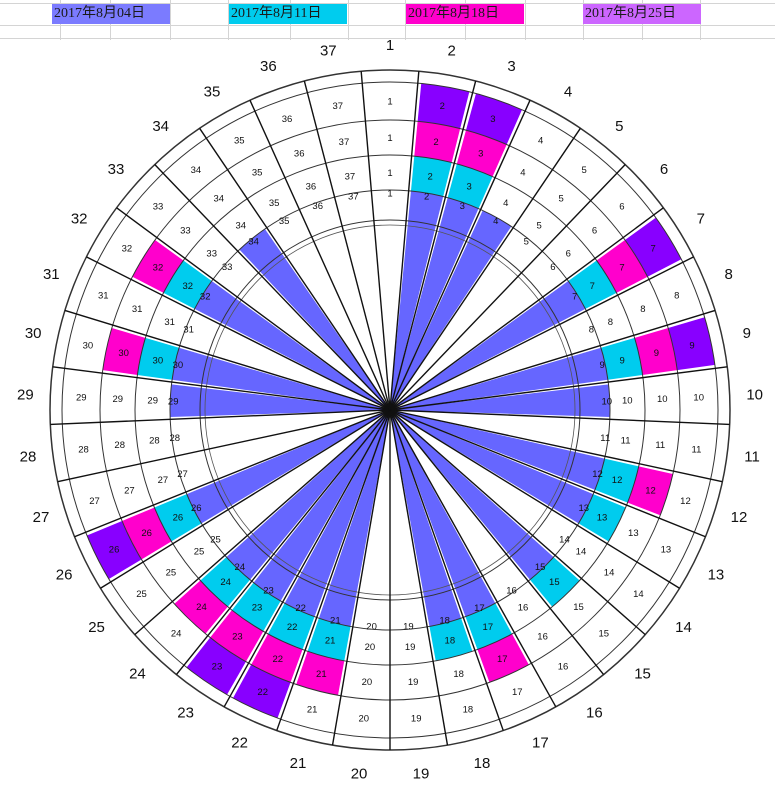  Describe the element at coordinates (619, 126) in the screenshot. I see `sector-outer-label: 5` at that location.